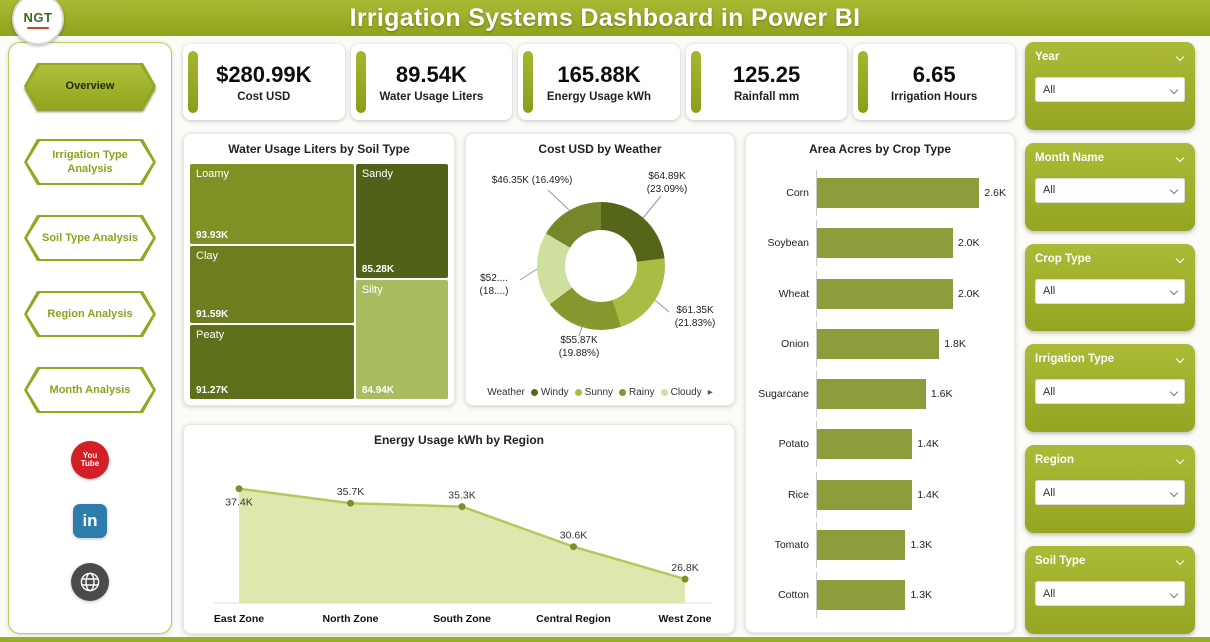  I want to click on filter-label: Year, so click(1047, 57).